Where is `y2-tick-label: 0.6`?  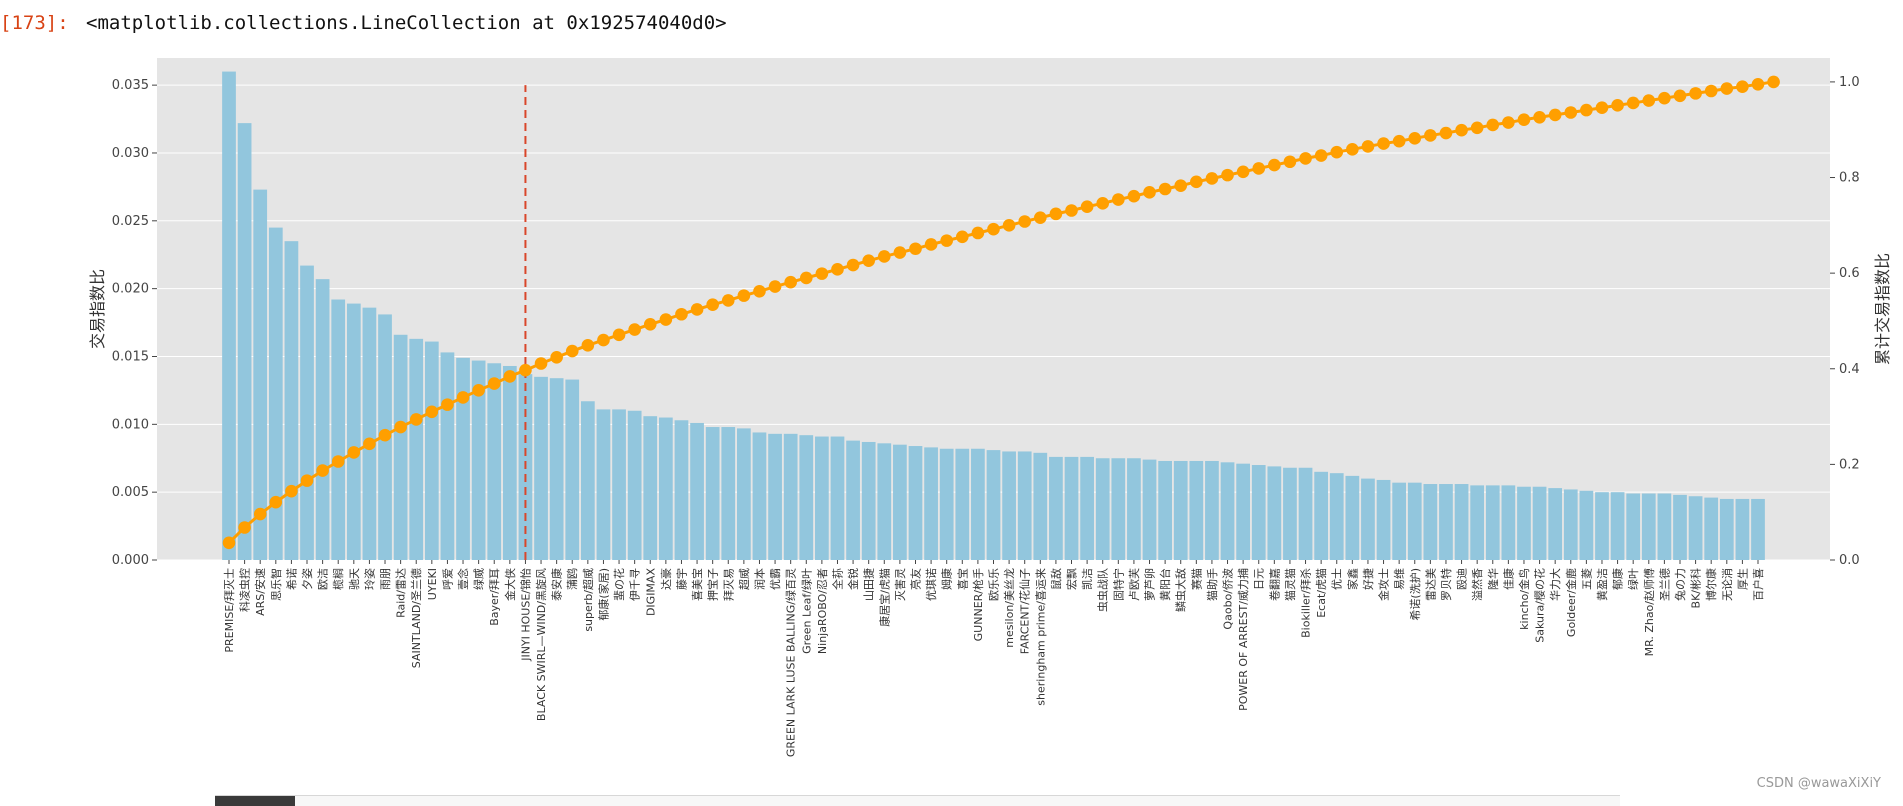
y2-tick-label: 0.6 is located at coordinates (1849, 273).